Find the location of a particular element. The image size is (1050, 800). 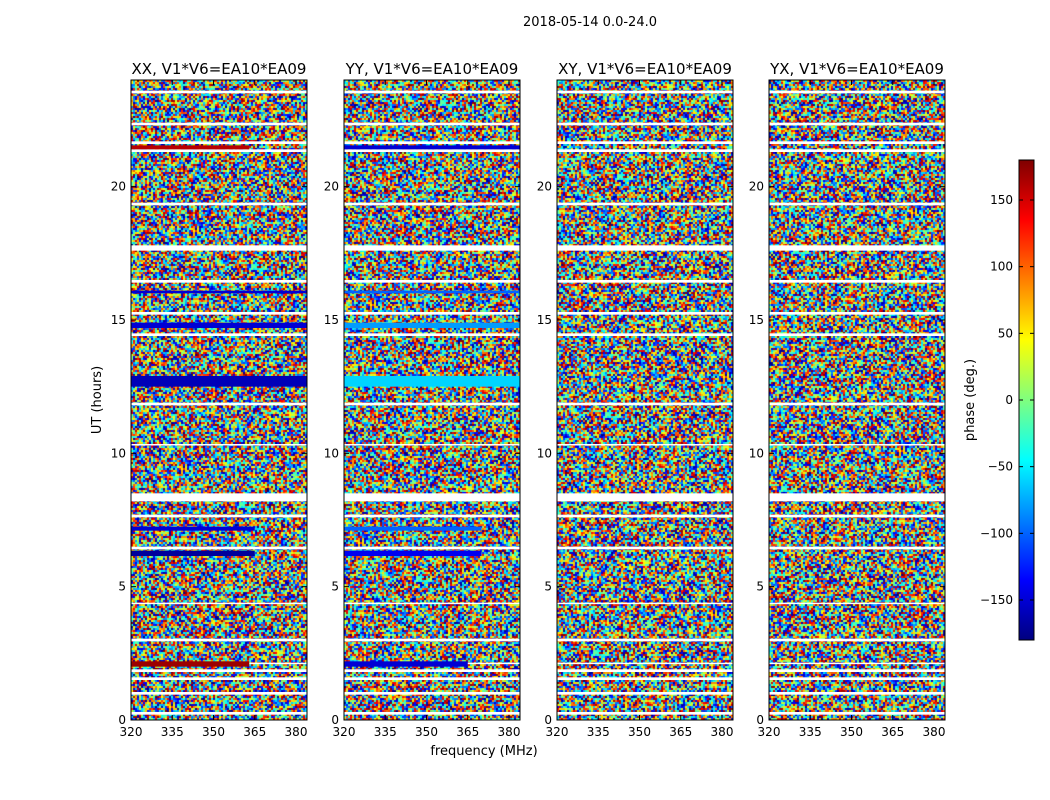

colorbar-tick-label: 100 is located at coordinates (1001, 267).